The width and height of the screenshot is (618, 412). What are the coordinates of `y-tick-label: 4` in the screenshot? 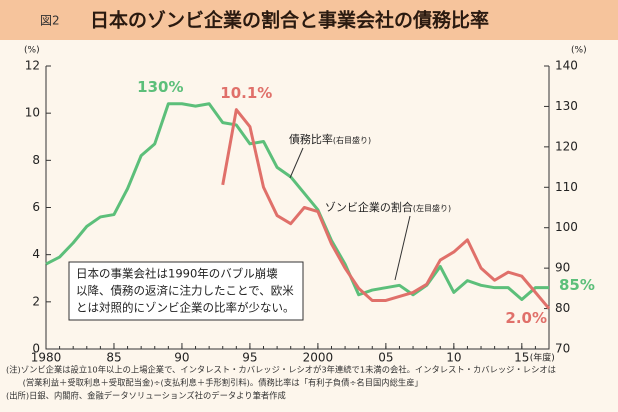 It's located at (36, 254).